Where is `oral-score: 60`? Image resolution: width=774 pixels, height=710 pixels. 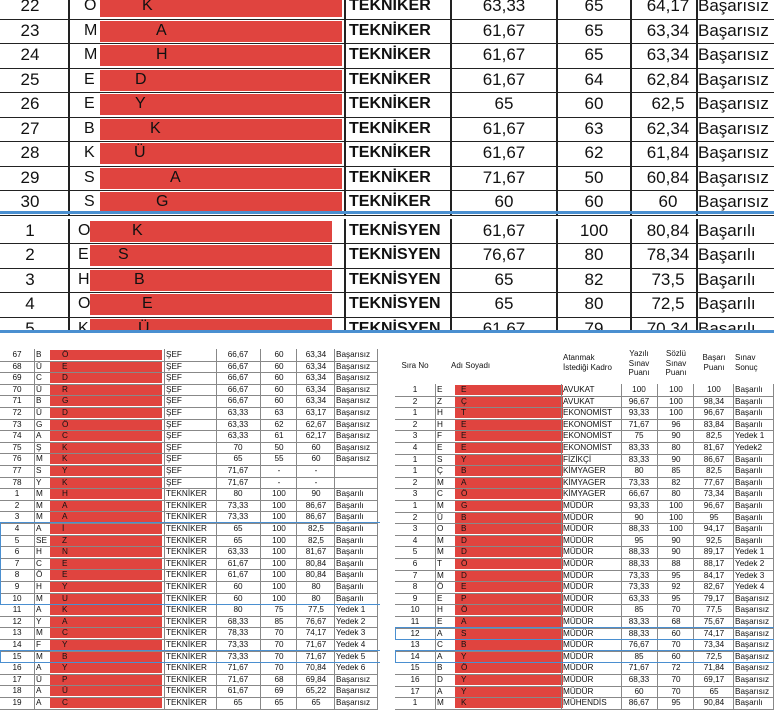 oral-score: 60 is located at coordinates (594, 103).